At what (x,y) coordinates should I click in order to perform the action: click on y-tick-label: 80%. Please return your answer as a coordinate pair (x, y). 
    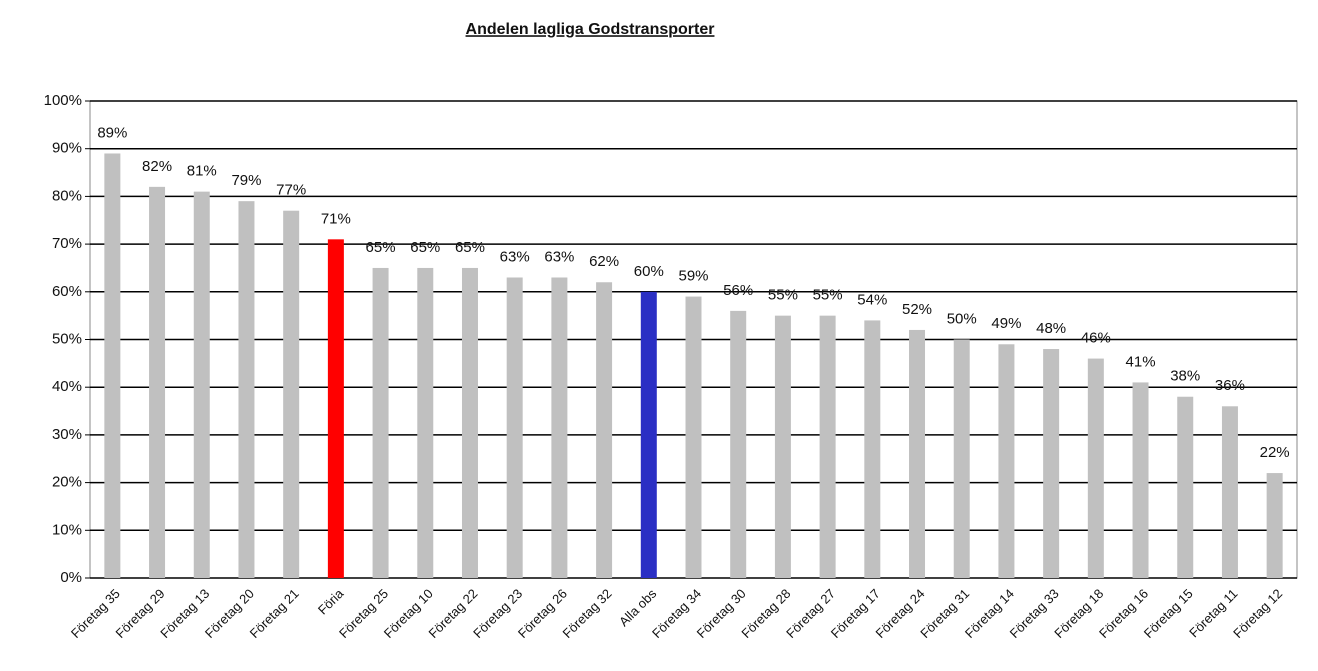
    Looking at the image, I should click on (67, 195).